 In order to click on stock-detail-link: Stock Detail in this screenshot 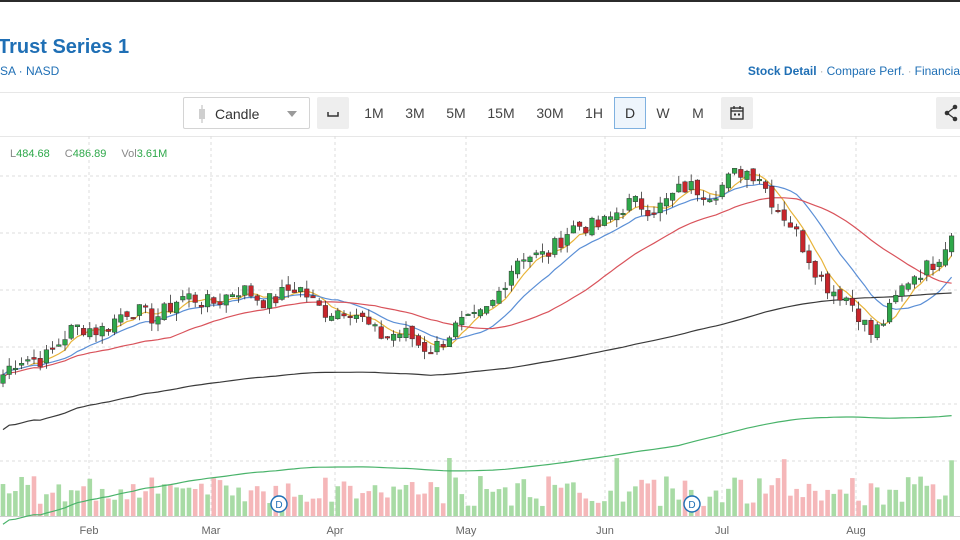, I will do `click(782, 71)`.